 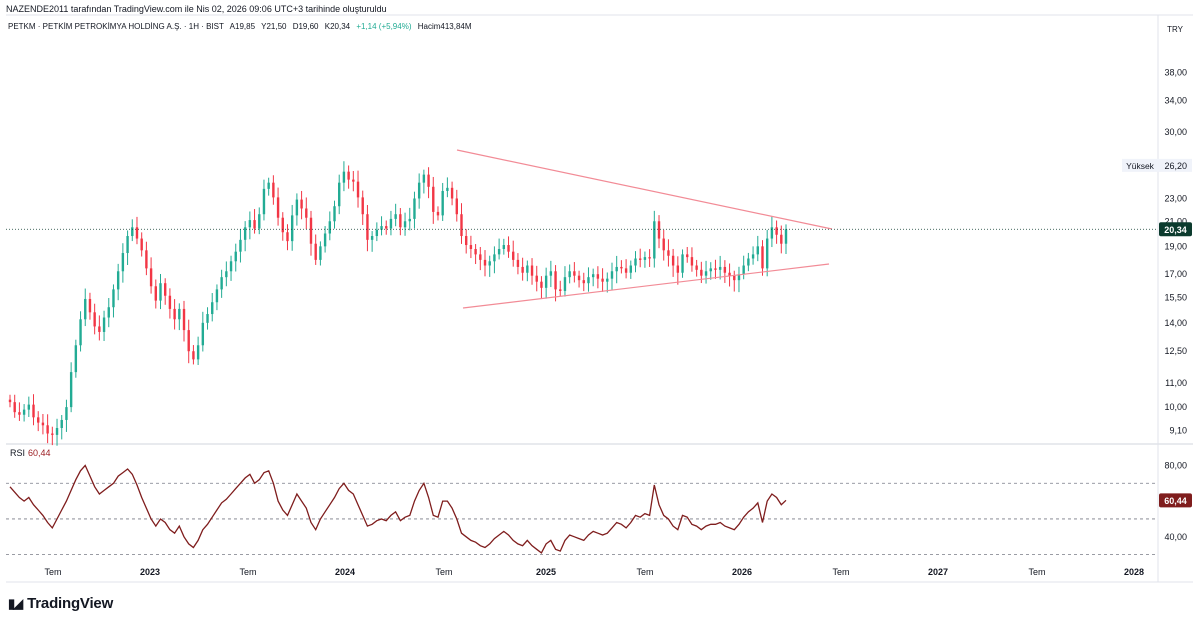 What do you see at coordinates (1178, 431) in the screenshot?
I see `price-tick-label: 9,10` at bounding box center [1178, 431].